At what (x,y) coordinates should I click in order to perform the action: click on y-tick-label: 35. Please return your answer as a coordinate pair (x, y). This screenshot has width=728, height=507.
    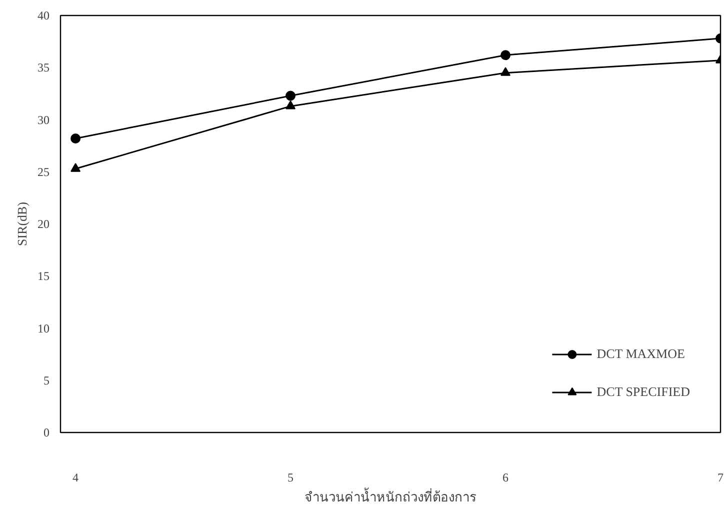
    Looking at the image, I should click on (44, 67).